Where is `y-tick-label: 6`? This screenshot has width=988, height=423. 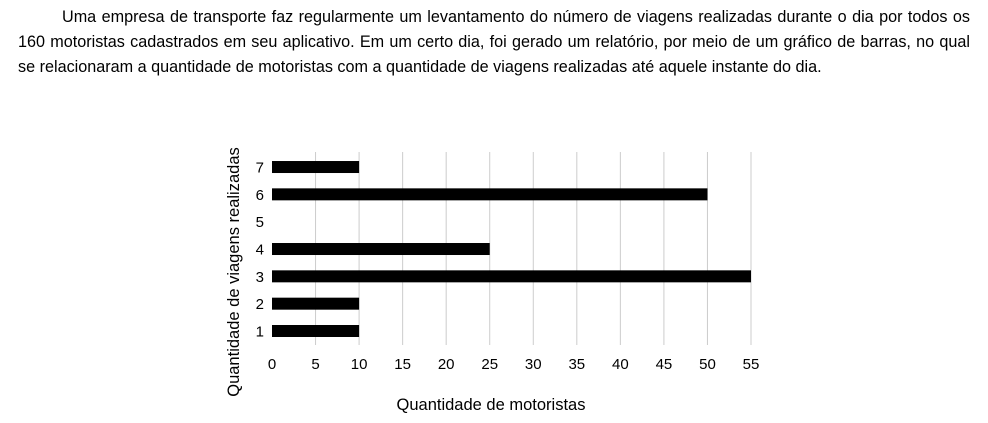
y-tick-label: 6 is located at coordinates (260, 195).